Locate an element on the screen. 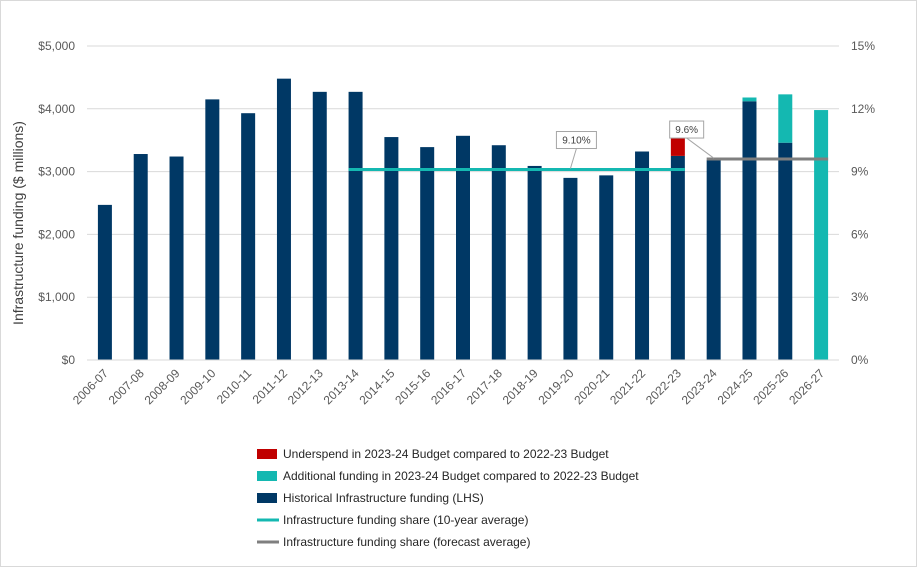  x-tick-label: 2022-23 is located at coordinates (663, 386).